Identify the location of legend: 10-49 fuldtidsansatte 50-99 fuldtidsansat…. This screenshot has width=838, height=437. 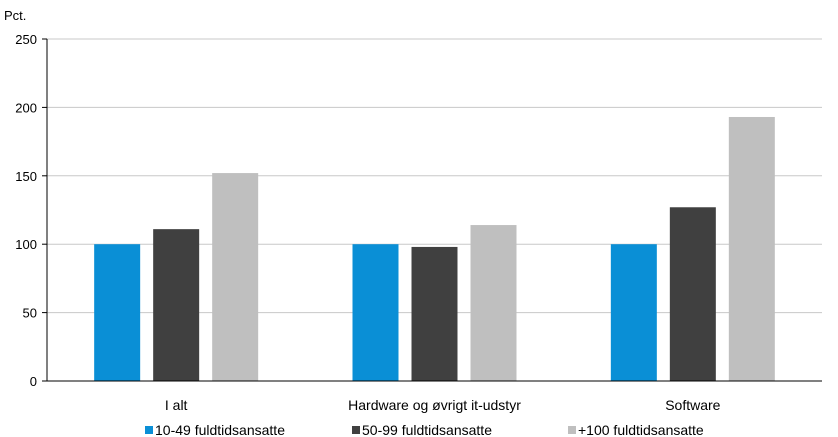
(424, 429).